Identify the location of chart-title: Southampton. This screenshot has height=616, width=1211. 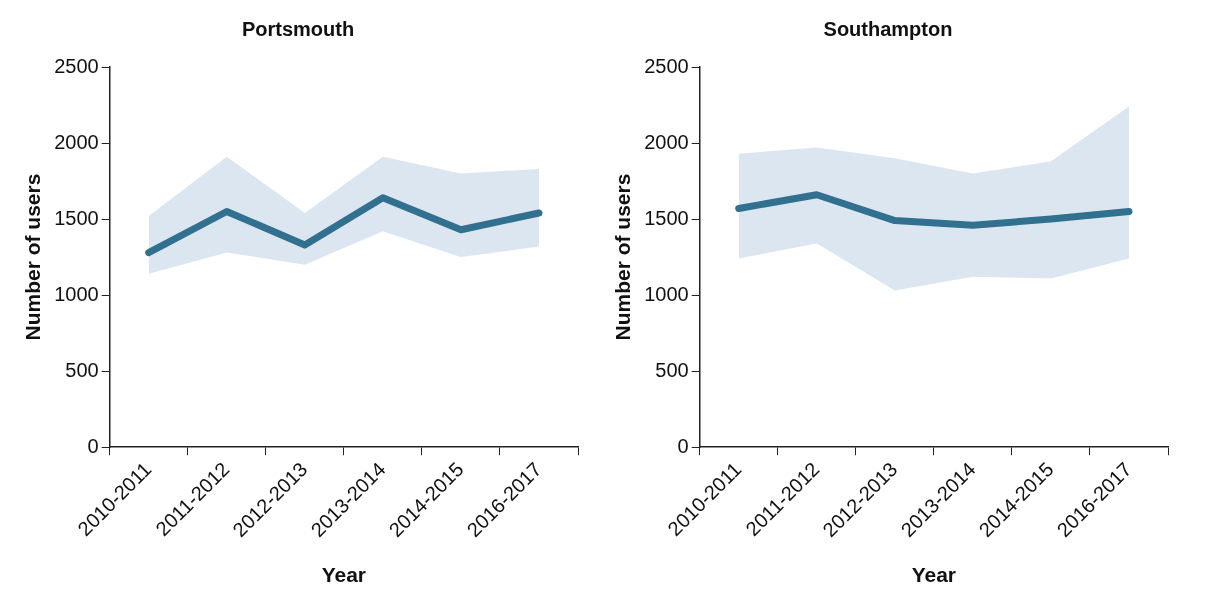
(888, 28).